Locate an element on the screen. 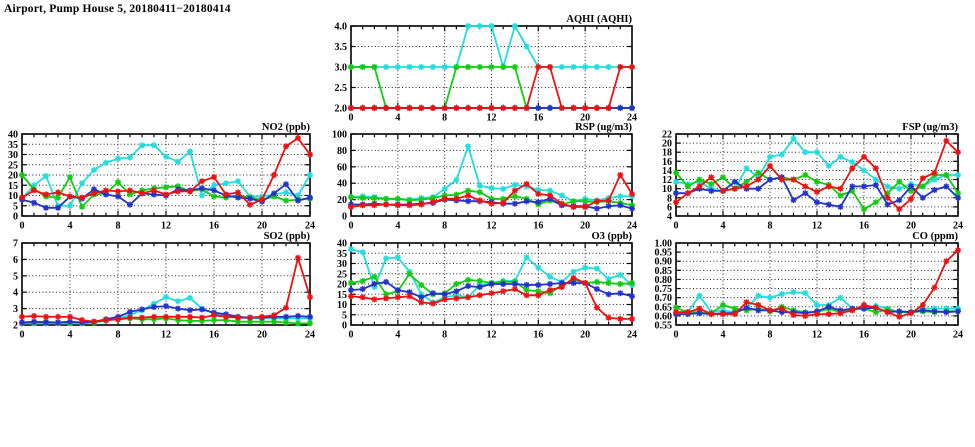  chart-title-no2: NO2 (ppb) is located at coordinates (286, 127).